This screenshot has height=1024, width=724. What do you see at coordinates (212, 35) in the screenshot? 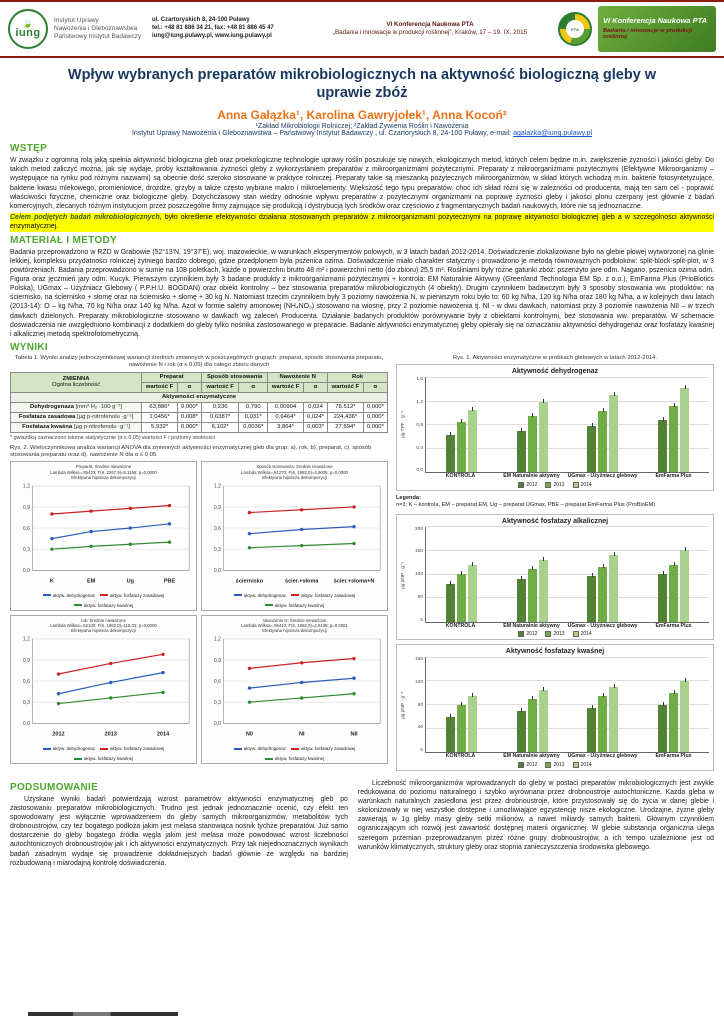
I see `address-line: iung@iung.pulawy.pl, www.iung.pulawy.pl` at bounding box center [212, 35].